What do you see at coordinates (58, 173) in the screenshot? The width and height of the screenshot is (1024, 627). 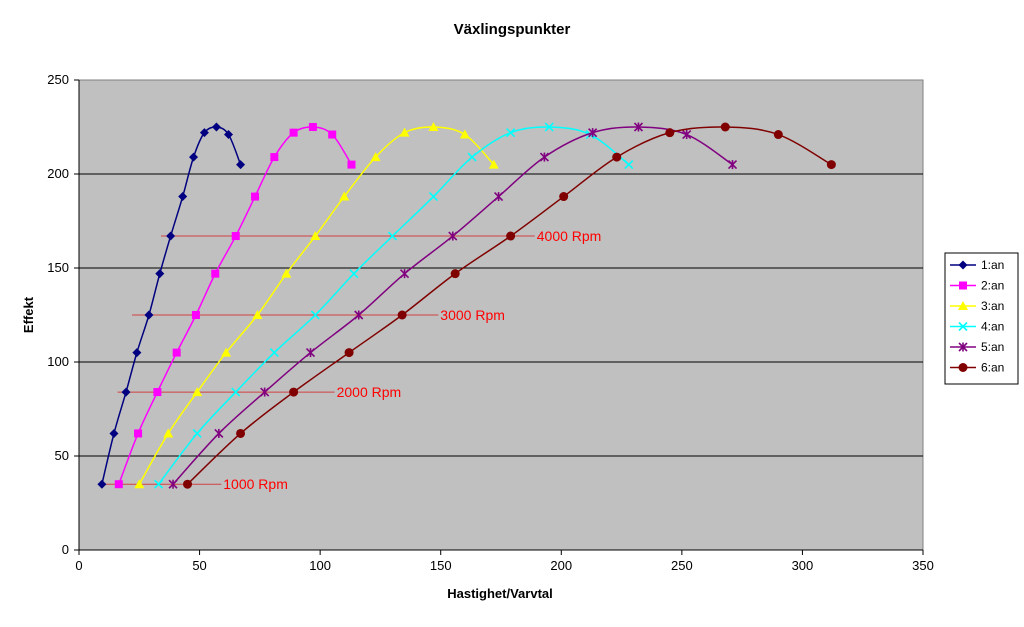 I see `y-tick-label: 200` at bounding box center [58, 173].